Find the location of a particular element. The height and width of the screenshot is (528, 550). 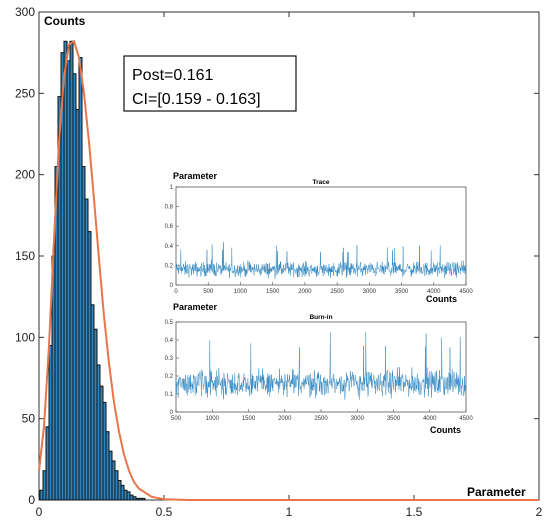

main-y-tick-label: 150 is located at coordinates (25, 256).